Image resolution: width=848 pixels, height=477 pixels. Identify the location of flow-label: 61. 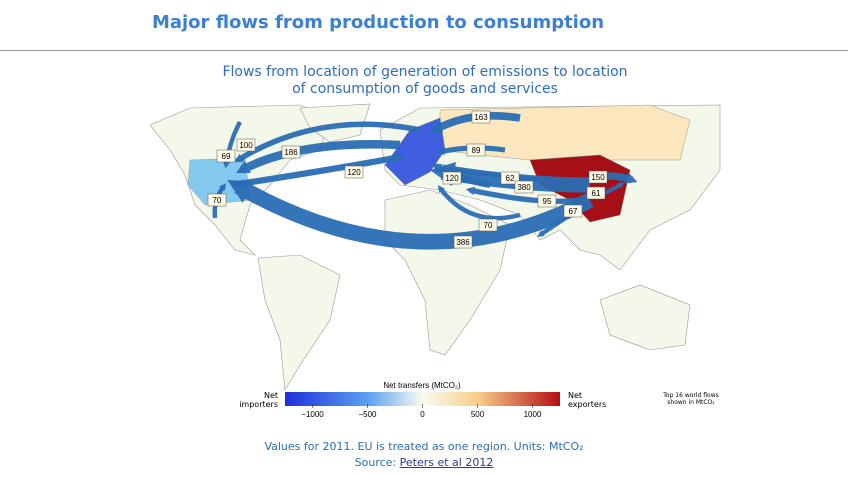
(596, 193).